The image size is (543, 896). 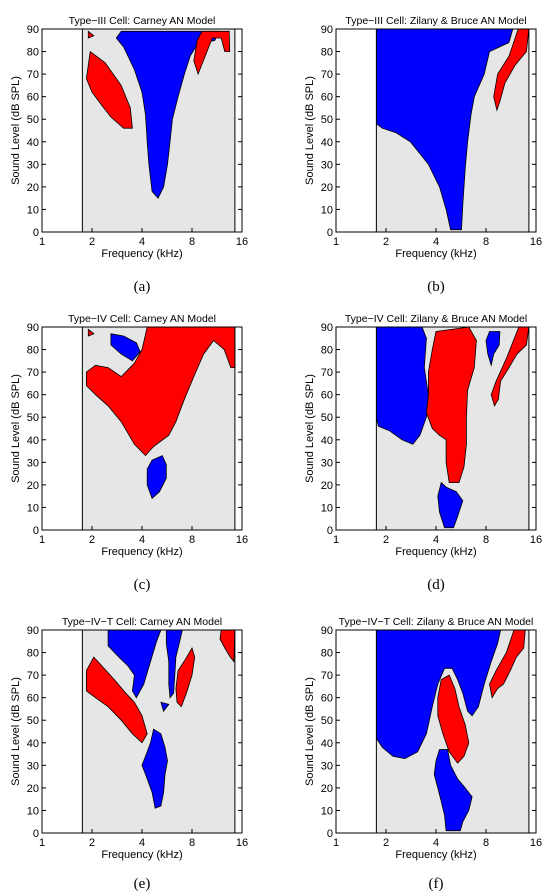 What do you see at coordinates (142, 21) in the screenshot?
I see `panel-title: Type−III Cell: Carney AN Model` at bounding box center [142, 21].